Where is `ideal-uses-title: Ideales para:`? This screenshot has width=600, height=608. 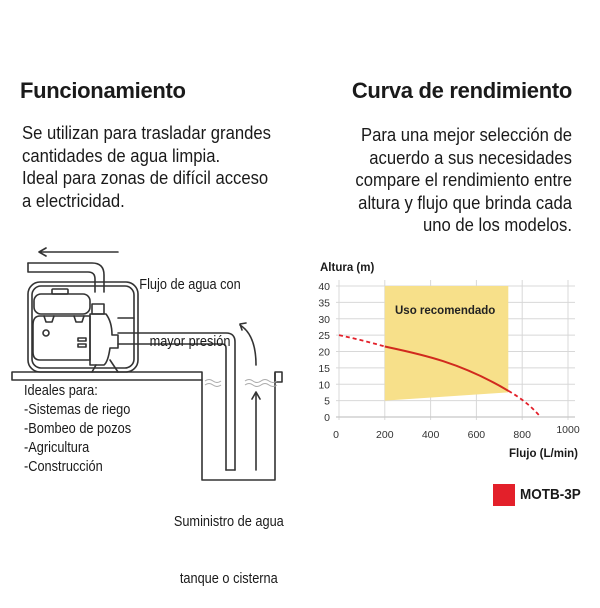
ideal-uses-title: Ideales para: is located at coordinates (61, 391).